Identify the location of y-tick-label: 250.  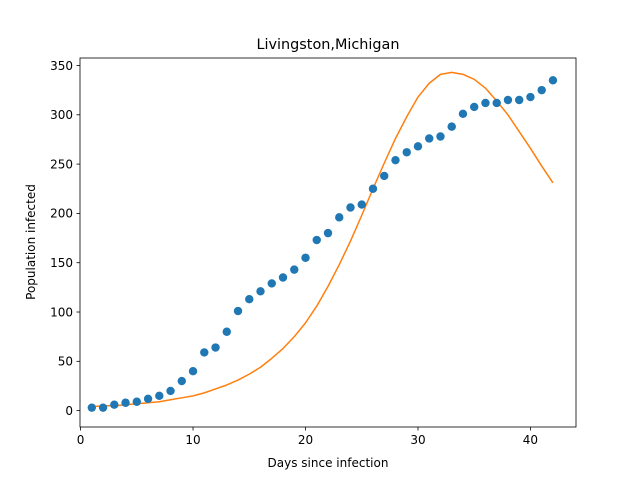
(61, 164).